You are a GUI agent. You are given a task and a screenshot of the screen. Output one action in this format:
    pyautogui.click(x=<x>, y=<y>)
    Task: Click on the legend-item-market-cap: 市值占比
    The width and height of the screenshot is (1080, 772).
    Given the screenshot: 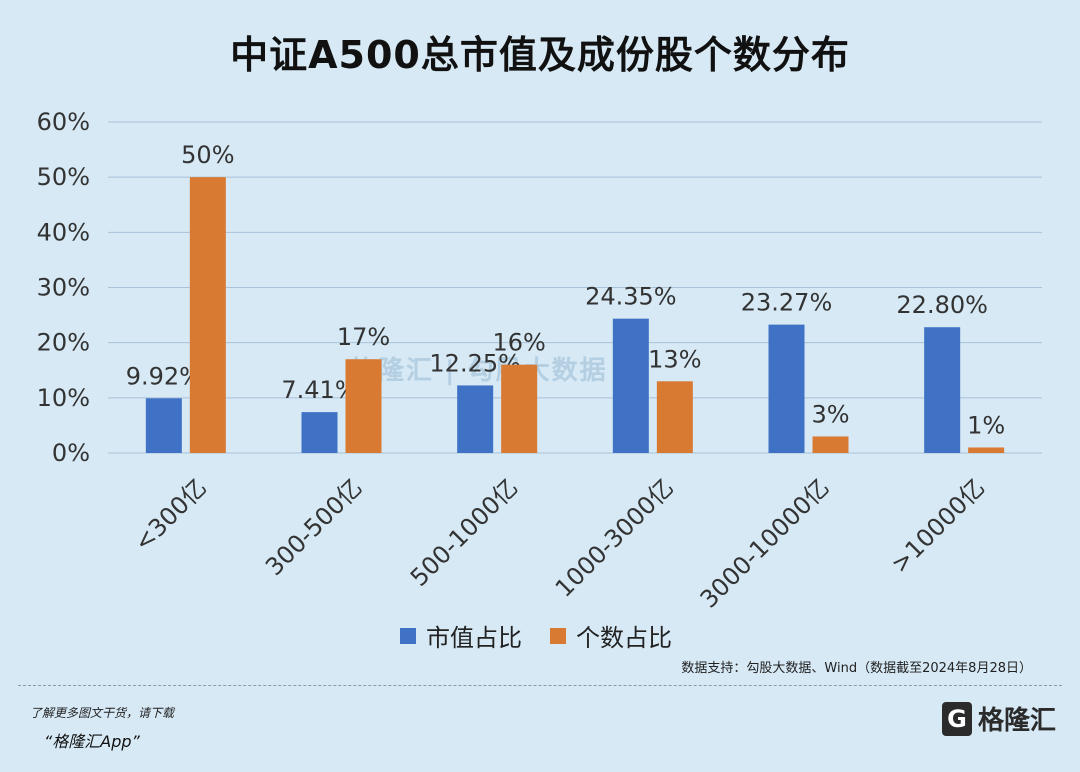 What is the action you would take?
    pyautogui.click(x=461, y=635)
    